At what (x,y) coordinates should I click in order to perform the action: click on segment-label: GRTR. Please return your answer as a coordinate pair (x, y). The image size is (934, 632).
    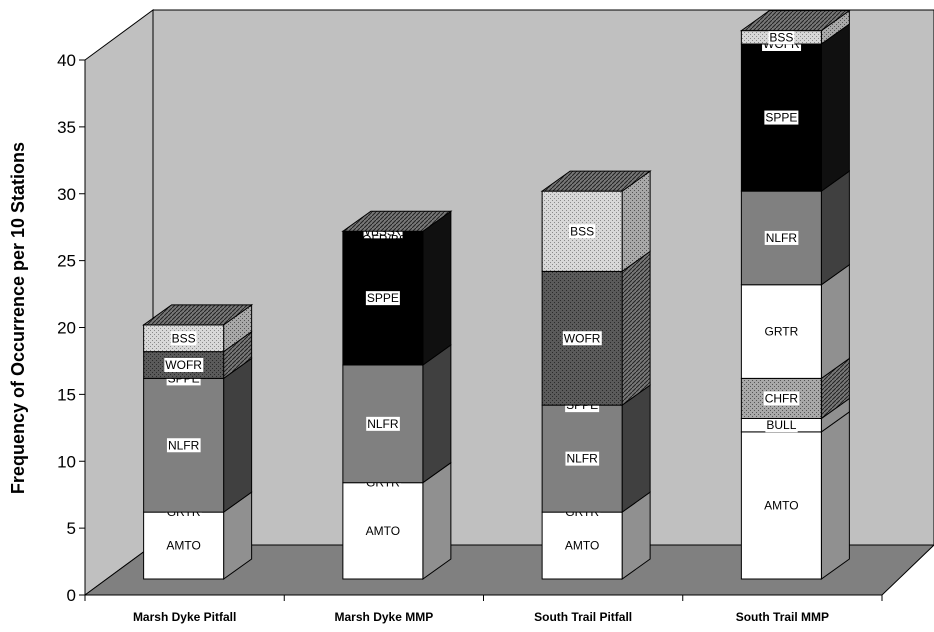
    Looking at the image, I should click on (781, 332).